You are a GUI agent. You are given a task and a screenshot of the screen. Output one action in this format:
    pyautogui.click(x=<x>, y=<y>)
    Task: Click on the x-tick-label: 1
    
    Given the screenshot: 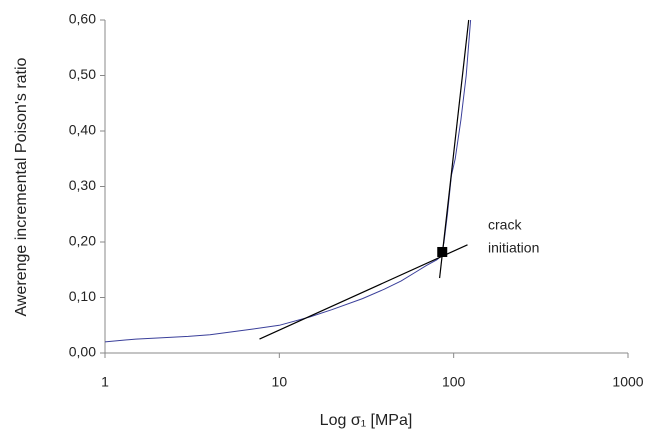 What is the action you would take?
    pyautogui.click(x=105, y=382)
    